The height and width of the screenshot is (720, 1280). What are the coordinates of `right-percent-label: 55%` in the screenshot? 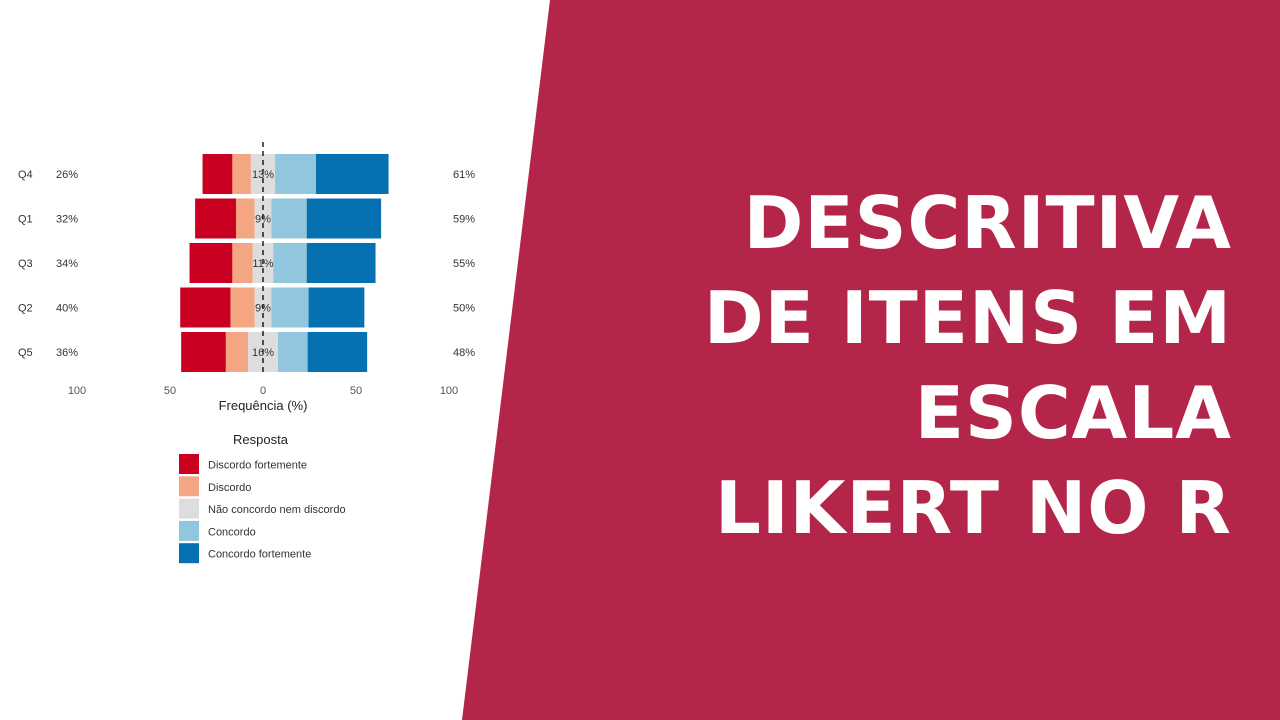 It's located at (464, 264).